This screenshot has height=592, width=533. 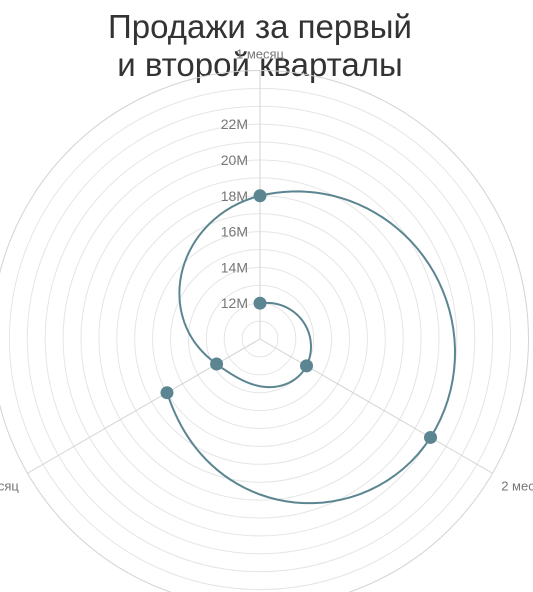 I want to click on angular-axis-label: 1 месяц, so click(x=260, y=54).